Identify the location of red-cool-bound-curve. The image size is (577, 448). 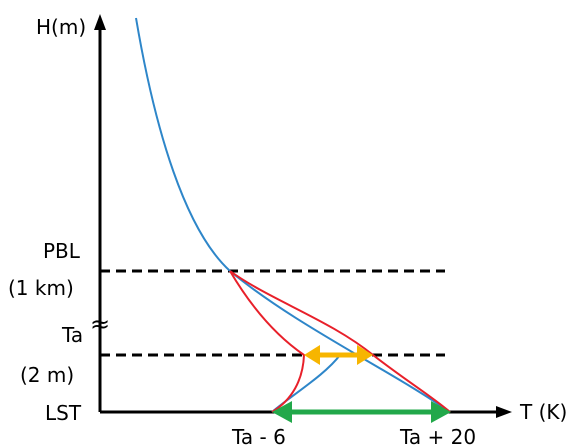
(267, 341).